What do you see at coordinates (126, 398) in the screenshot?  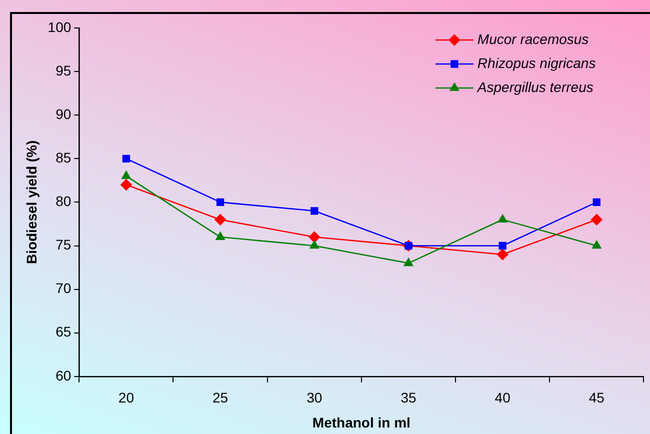 I see `x-tick-label: 20` at bounding box center [126, 398].